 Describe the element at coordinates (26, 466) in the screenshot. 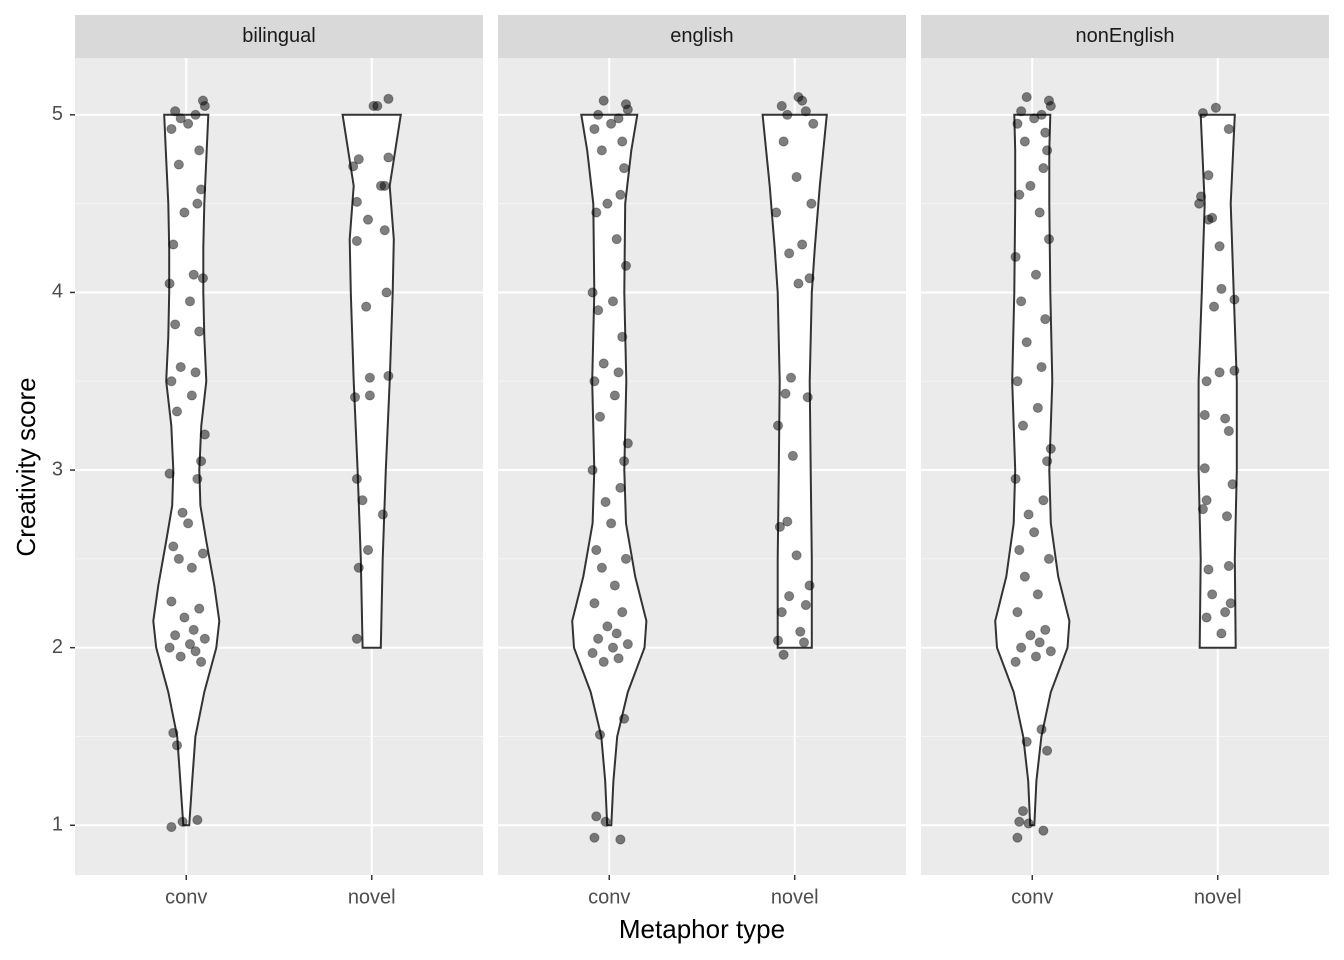

I see `y-axis-title: Creativity score` at that location.